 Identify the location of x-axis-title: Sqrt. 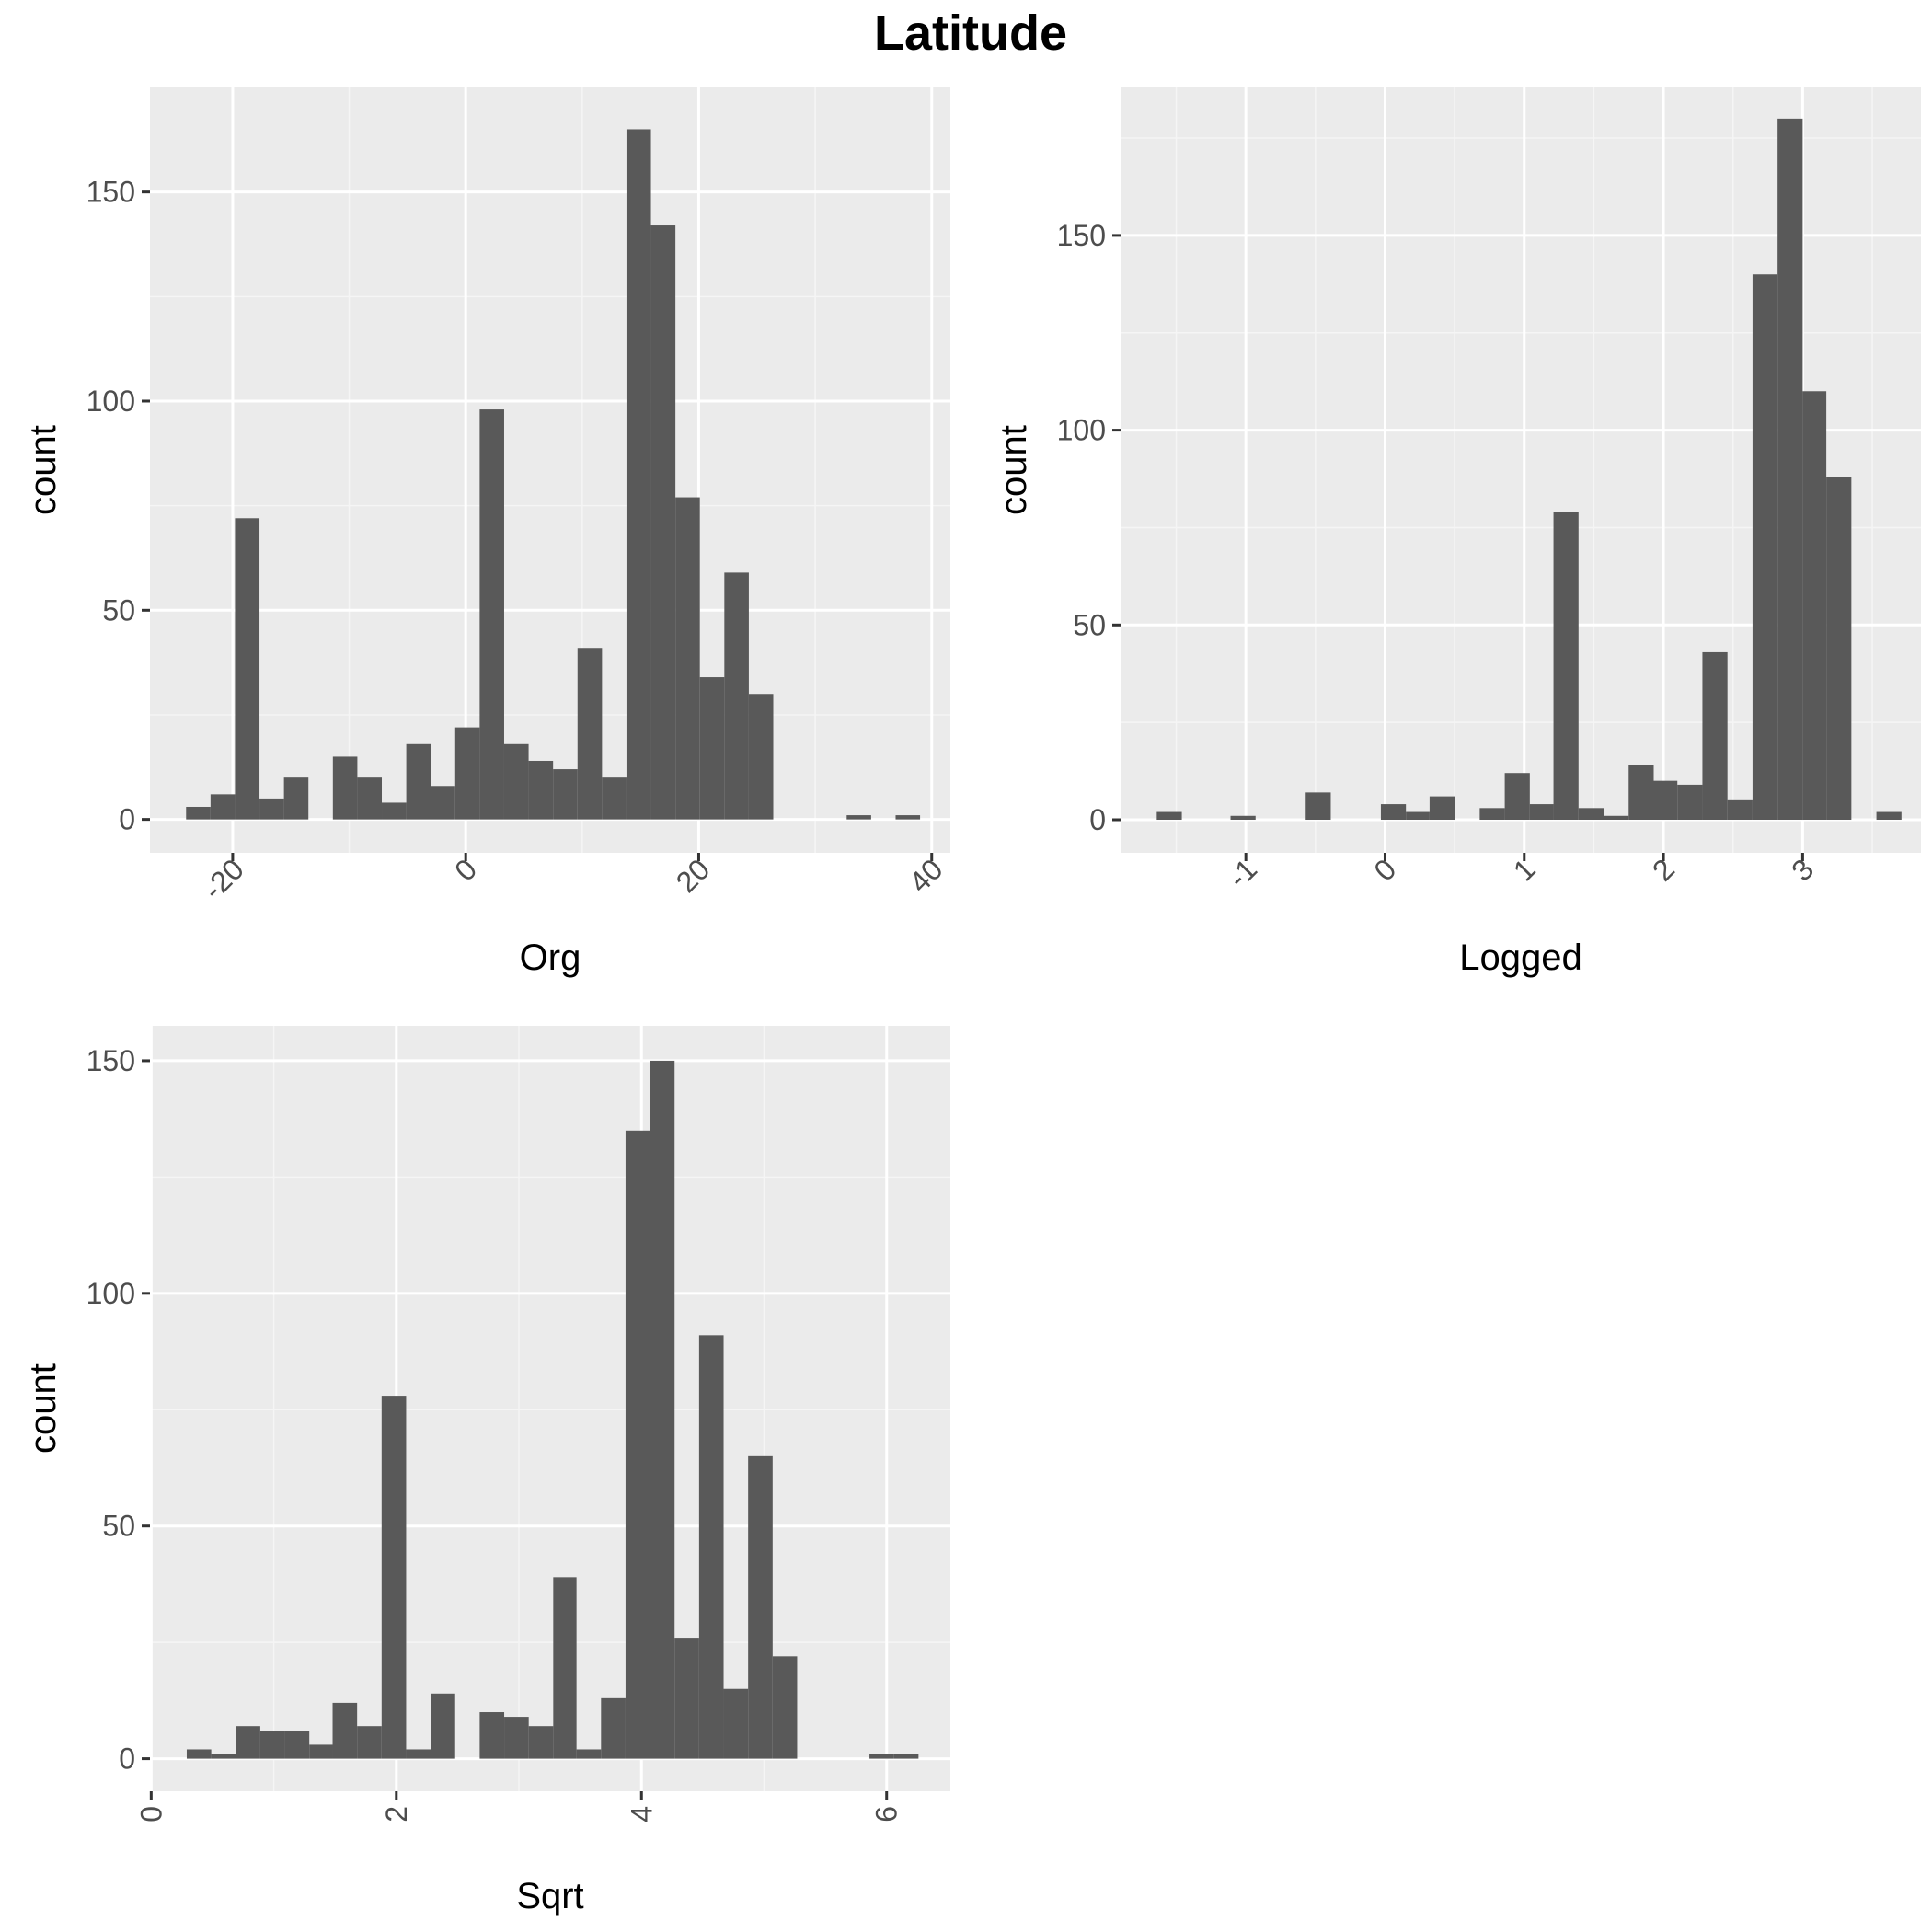
(549, 1896).